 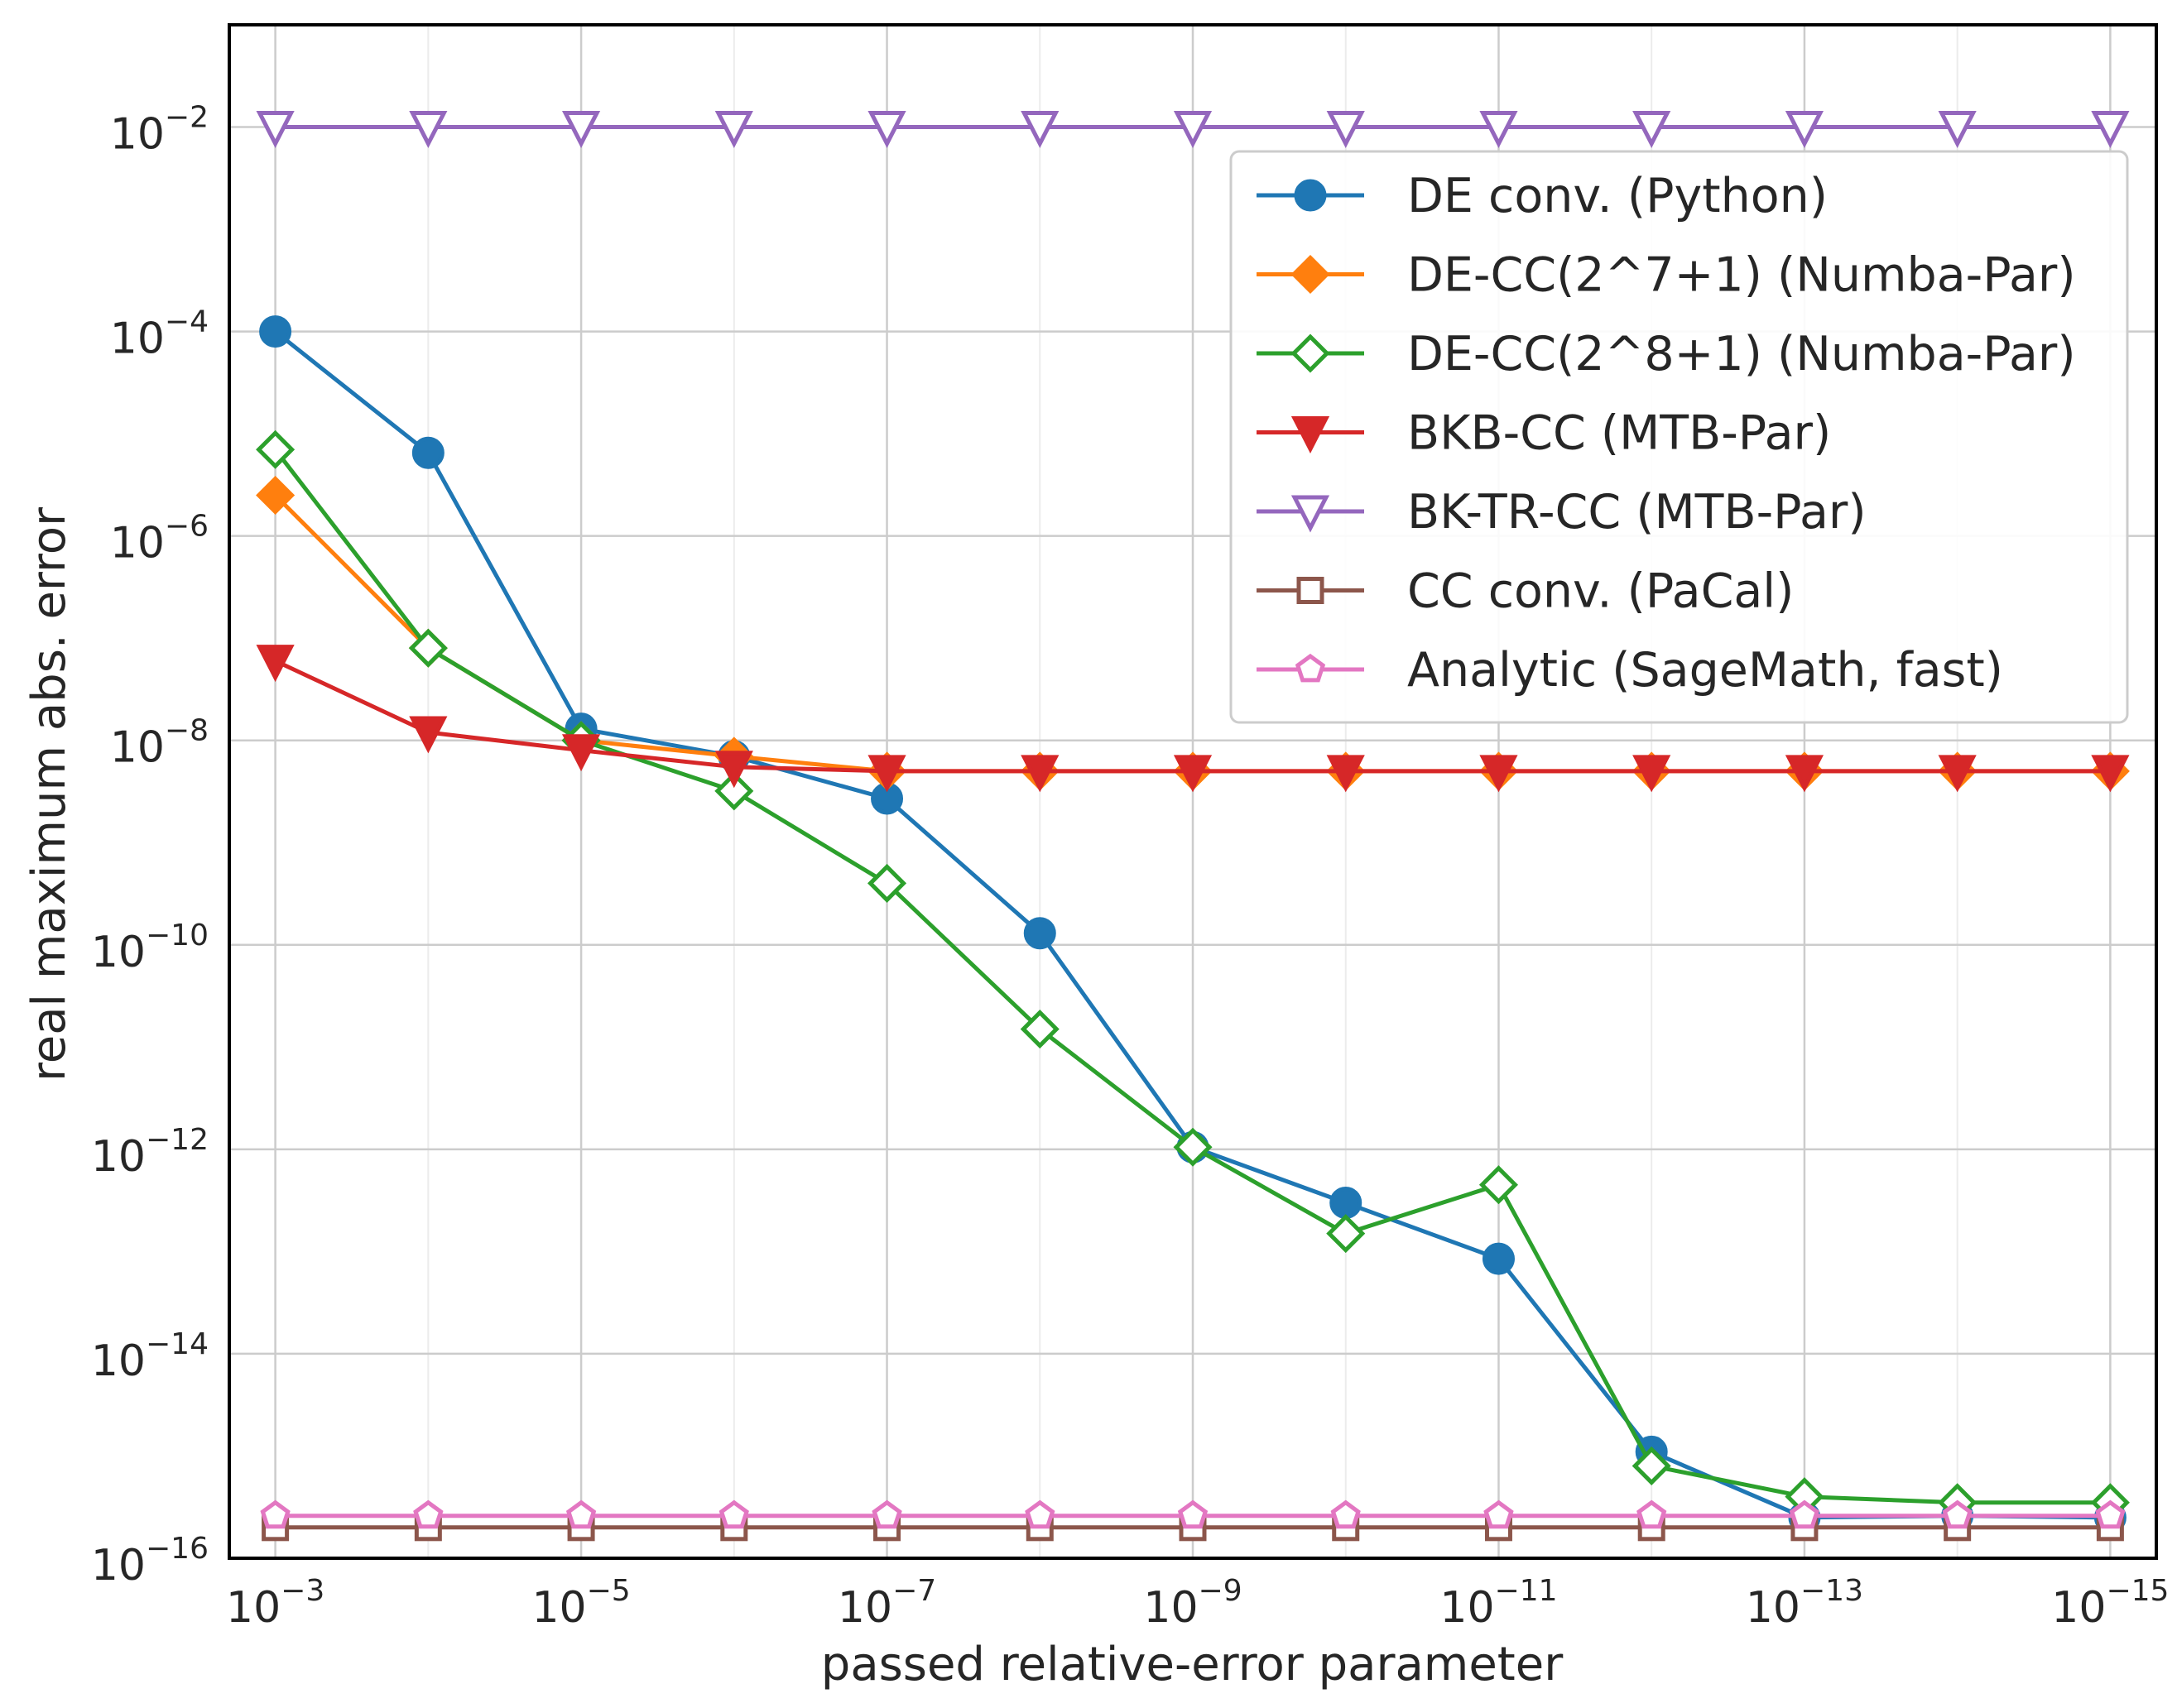 I want to click on legend-label: BKB-CC (MTB-Par), so click(x=1619, y=433).